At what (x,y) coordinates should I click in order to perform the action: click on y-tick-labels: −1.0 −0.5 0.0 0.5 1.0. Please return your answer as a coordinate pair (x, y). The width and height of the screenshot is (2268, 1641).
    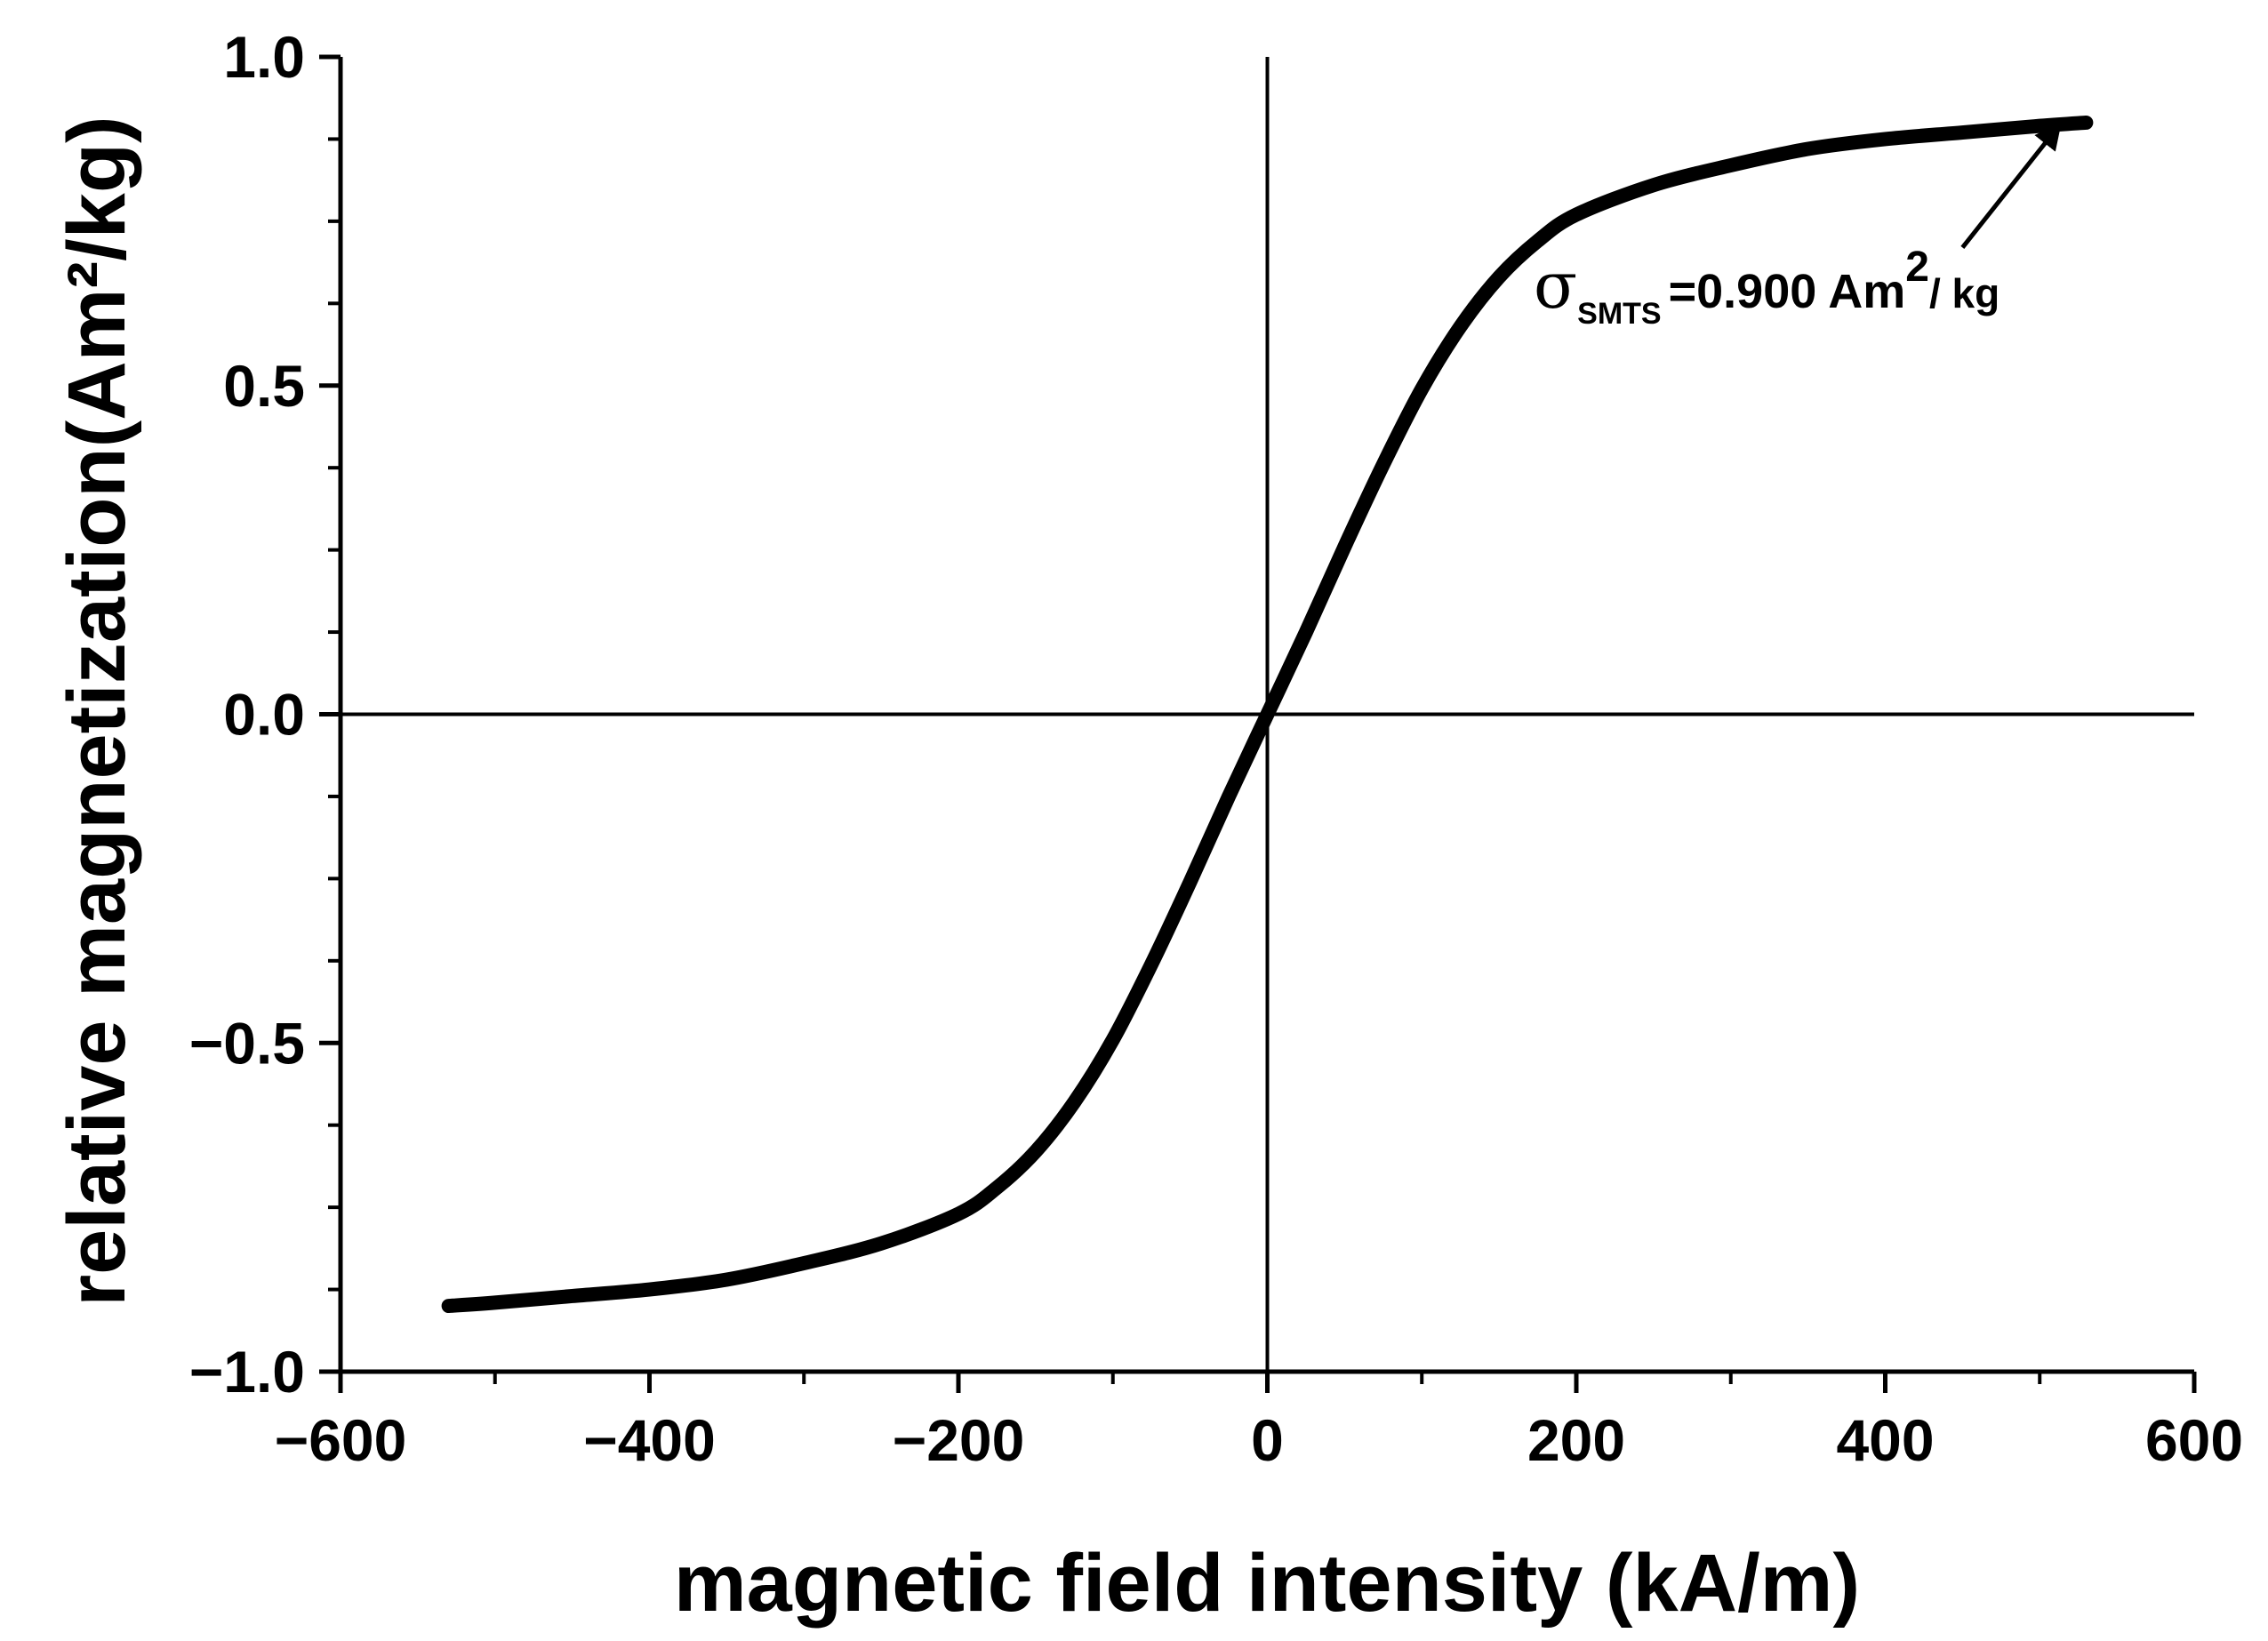
    Looking at the image, I should click on (247, 714).